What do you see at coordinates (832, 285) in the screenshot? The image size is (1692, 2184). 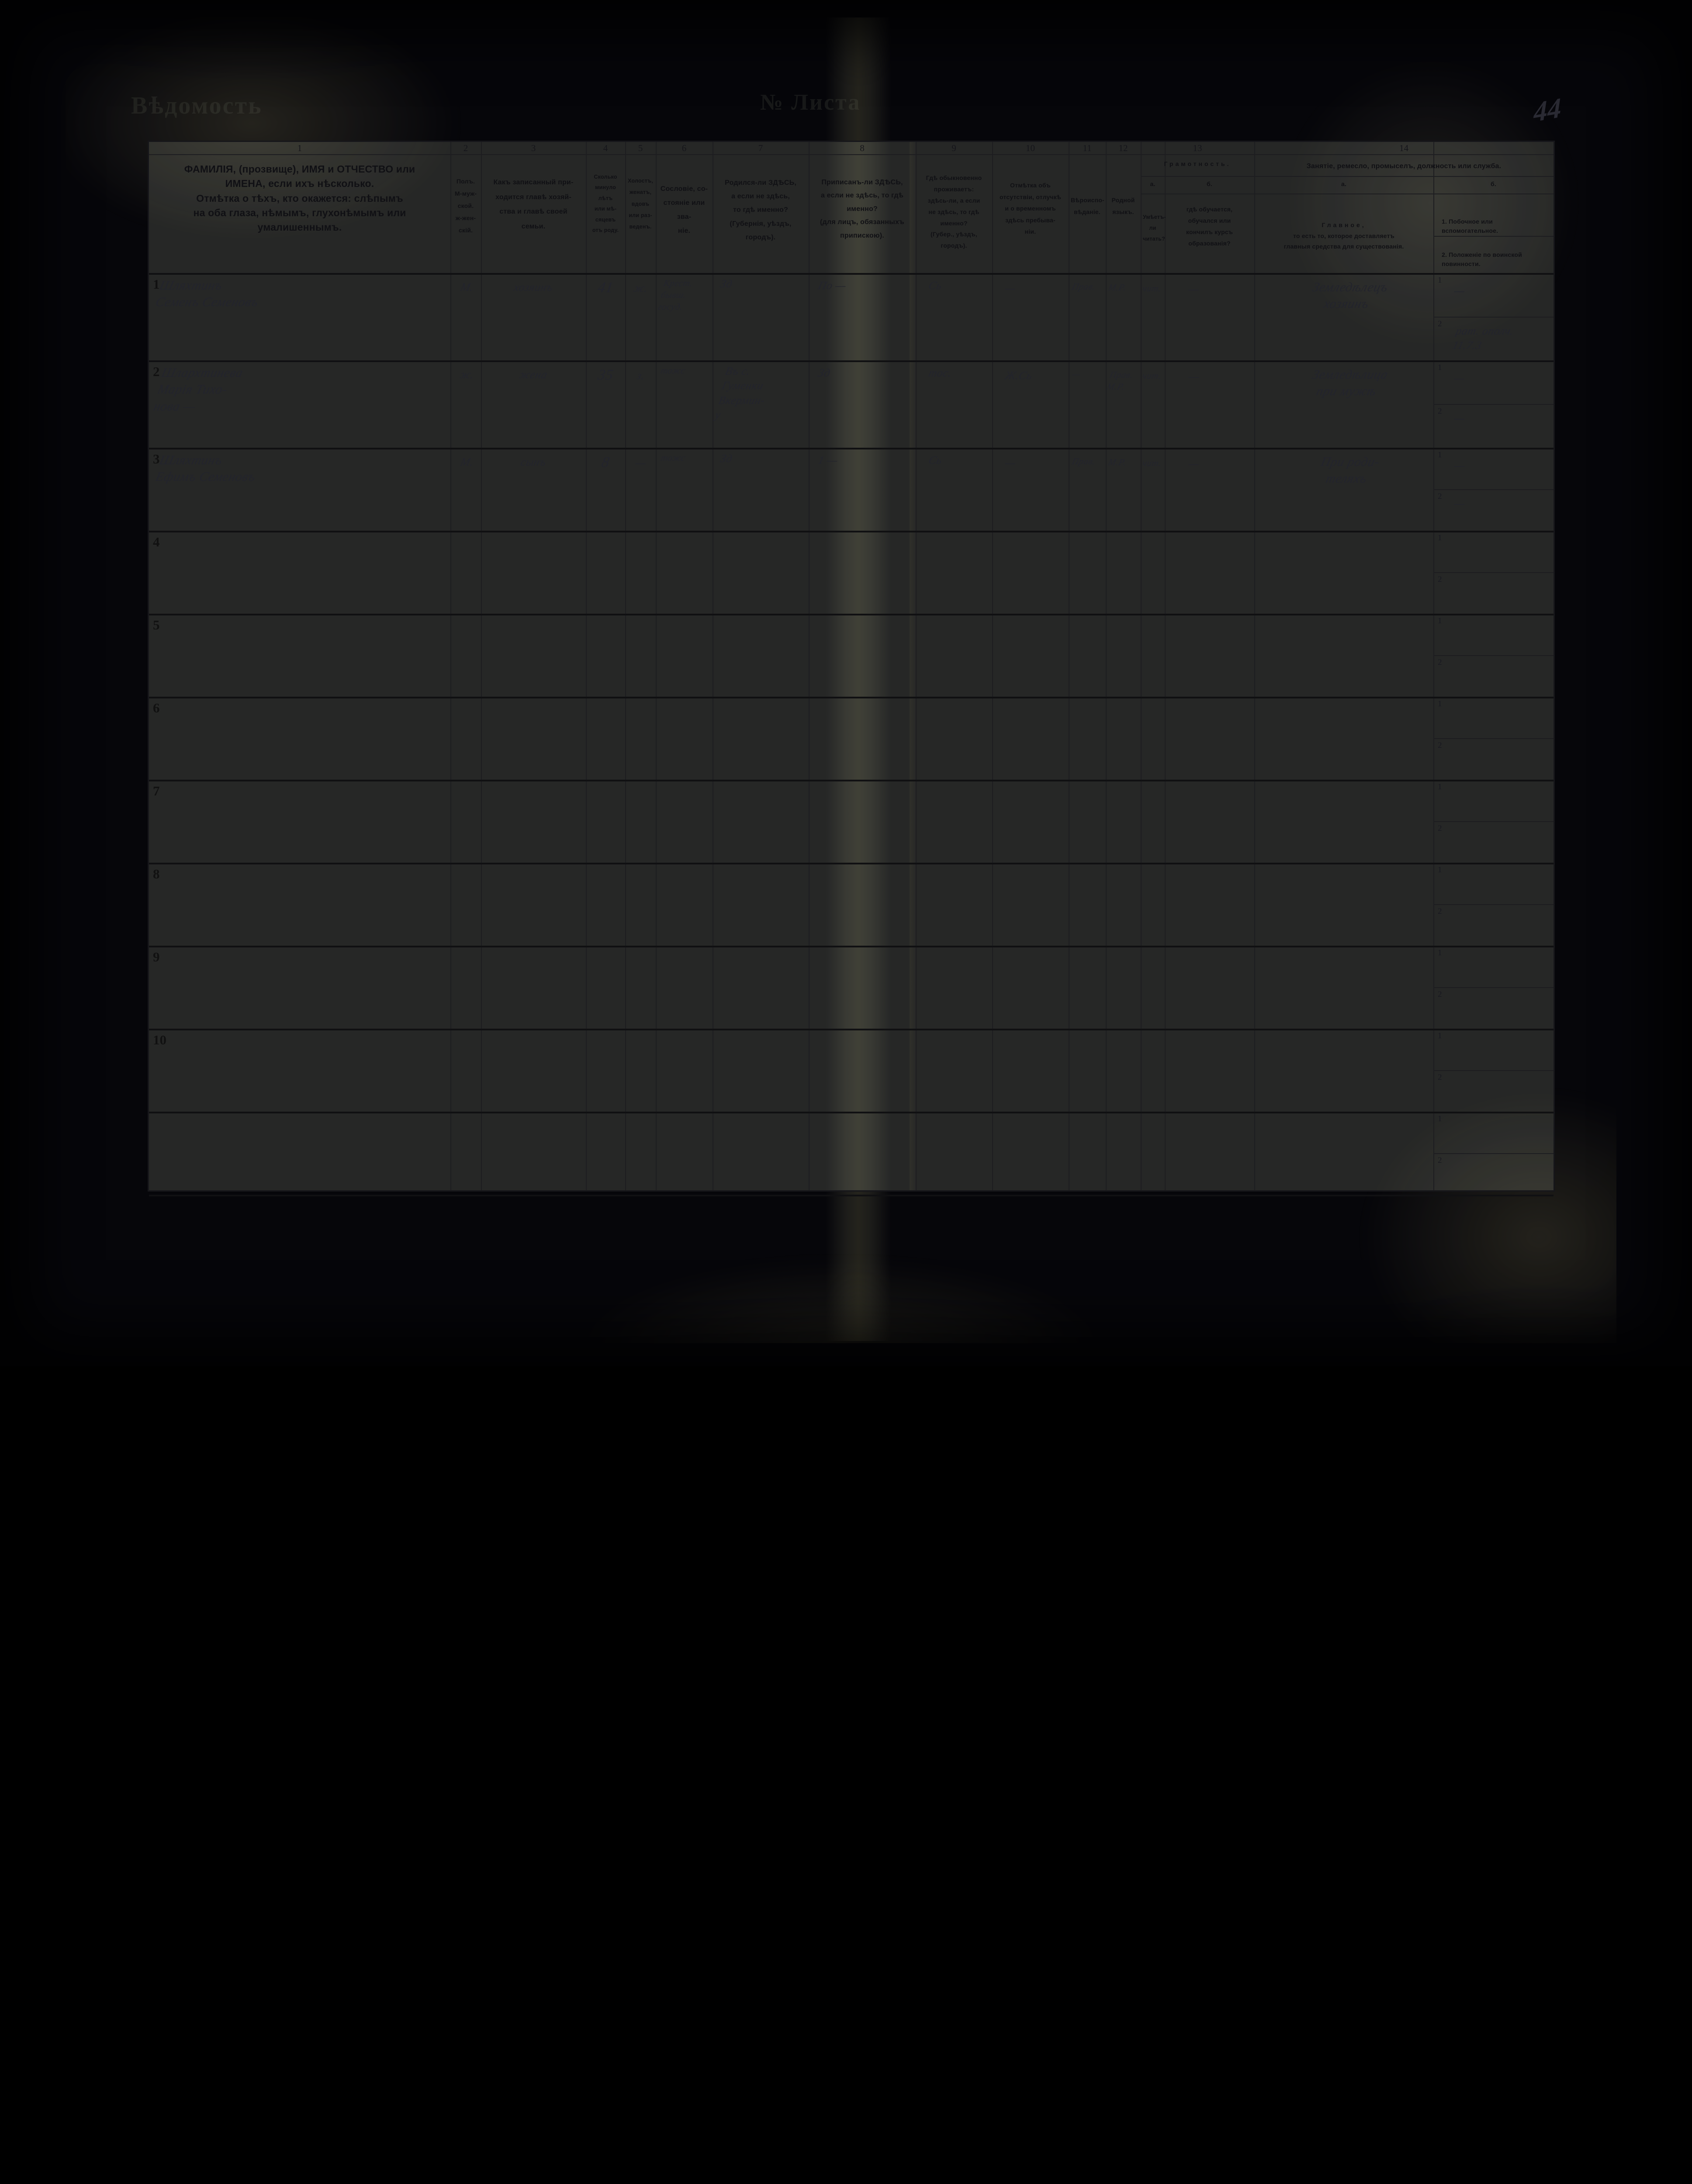 I see `row-1-c8-value: По —` at bounding box center [832, 285].